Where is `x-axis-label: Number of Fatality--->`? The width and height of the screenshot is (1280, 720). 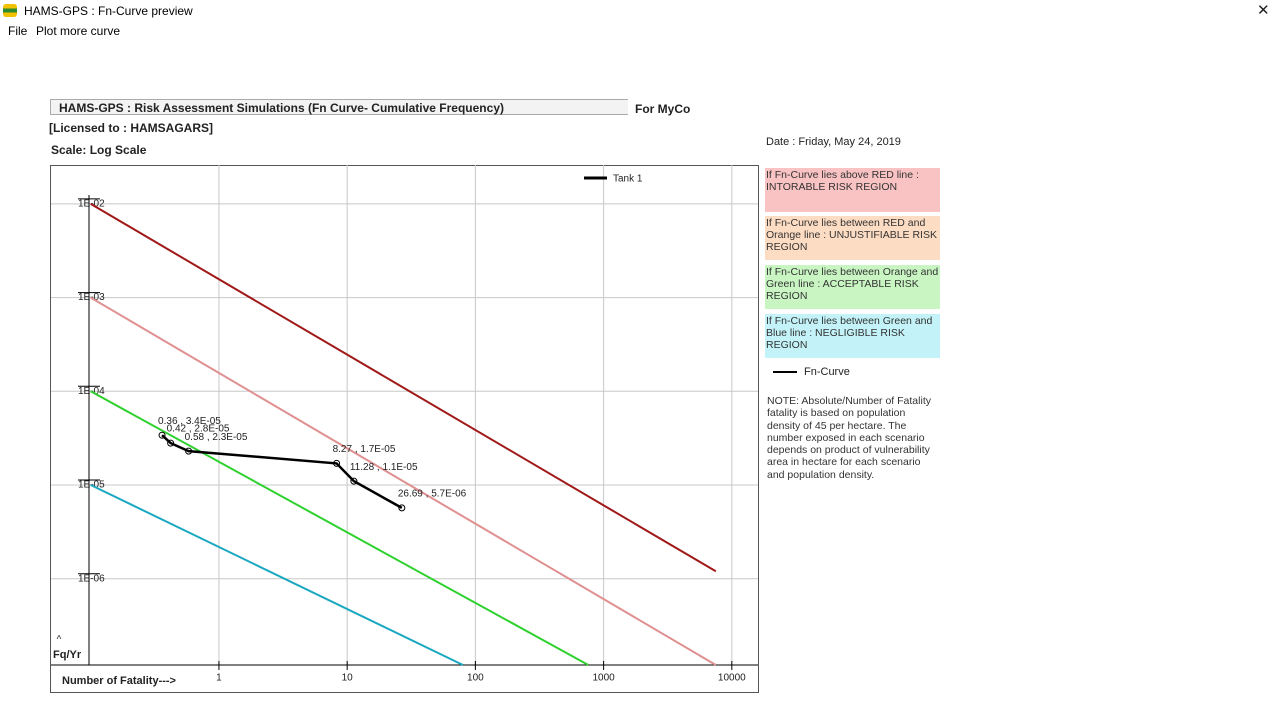 x-axis-label: Number of Fatality---> is located at coordinates (119, 681).